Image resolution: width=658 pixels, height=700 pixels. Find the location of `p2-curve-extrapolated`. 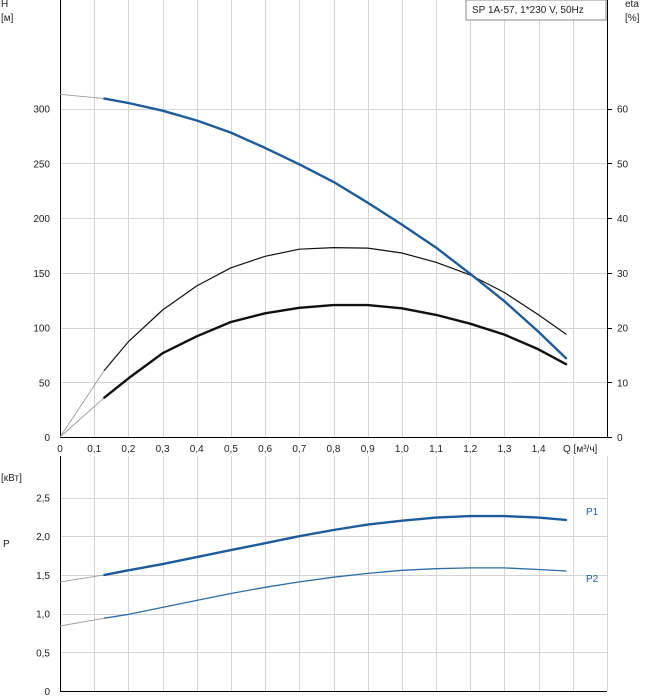

p2-curve-extrapolated is located at coordinates (82, 622).